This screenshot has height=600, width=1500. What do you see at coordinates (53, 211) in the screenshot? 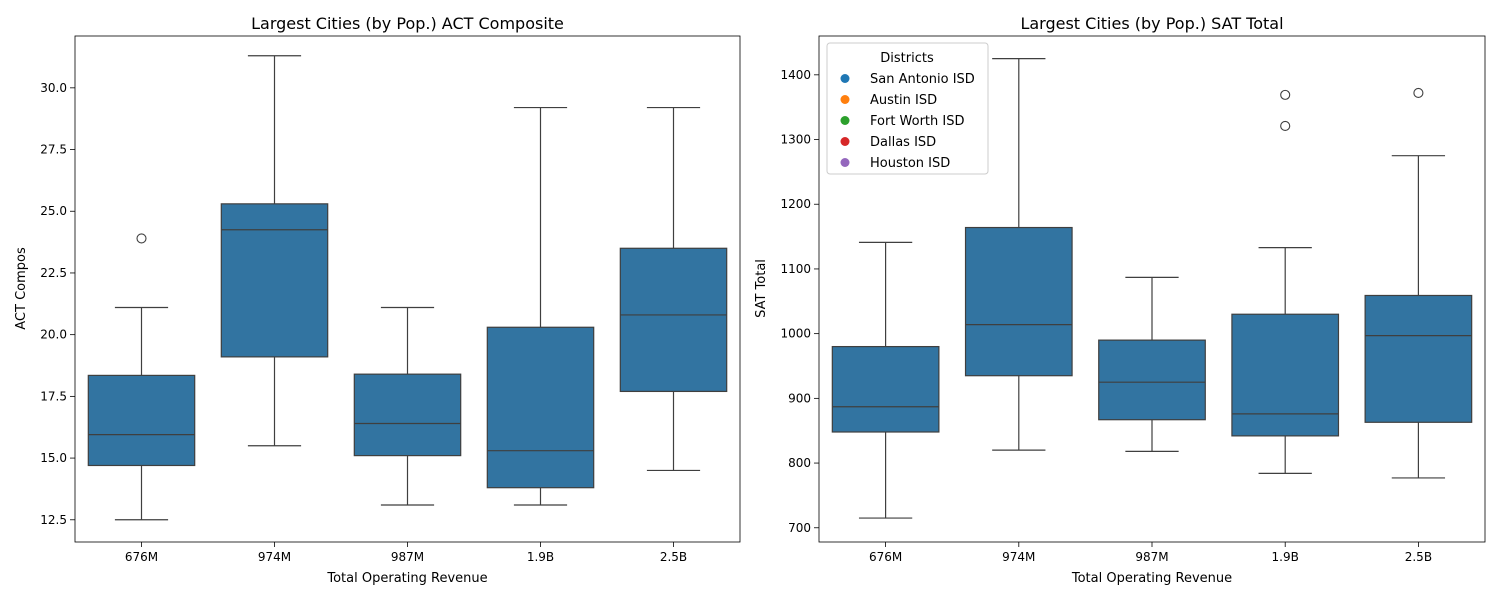
I see `y-tick-label: 25.0` at bounding box center [53, 211].